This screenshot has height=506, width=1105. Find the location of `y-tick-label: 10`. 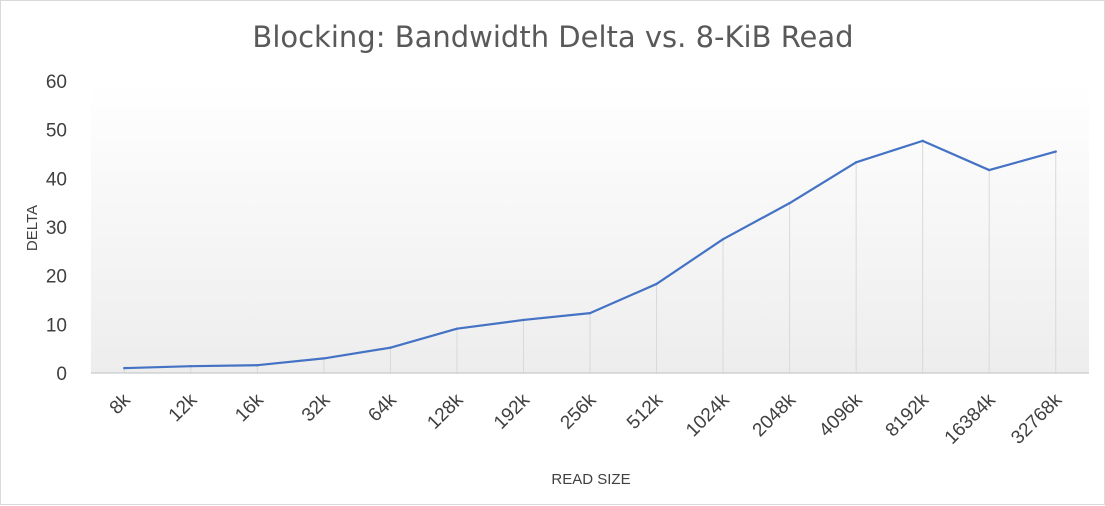

y-tick-label: 10 is located at coordinates (56, 325).